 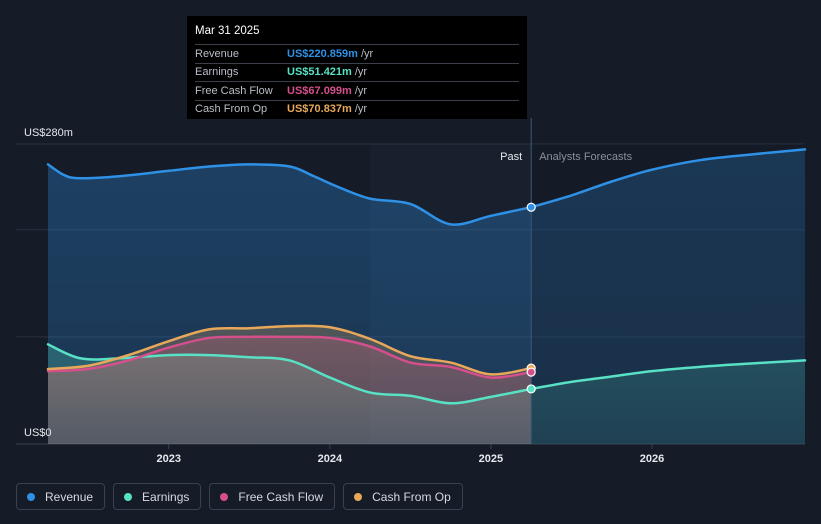 I want to click on tooltip-row-earnings: Earnings US$51.421m /yr, so click(x=357, y=72).